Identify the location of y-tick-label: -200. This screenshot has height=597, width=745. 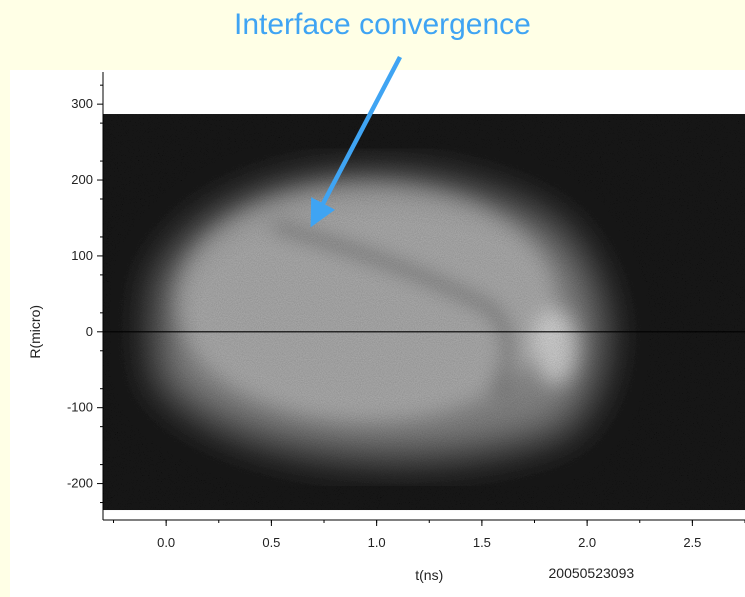
(80, 483).